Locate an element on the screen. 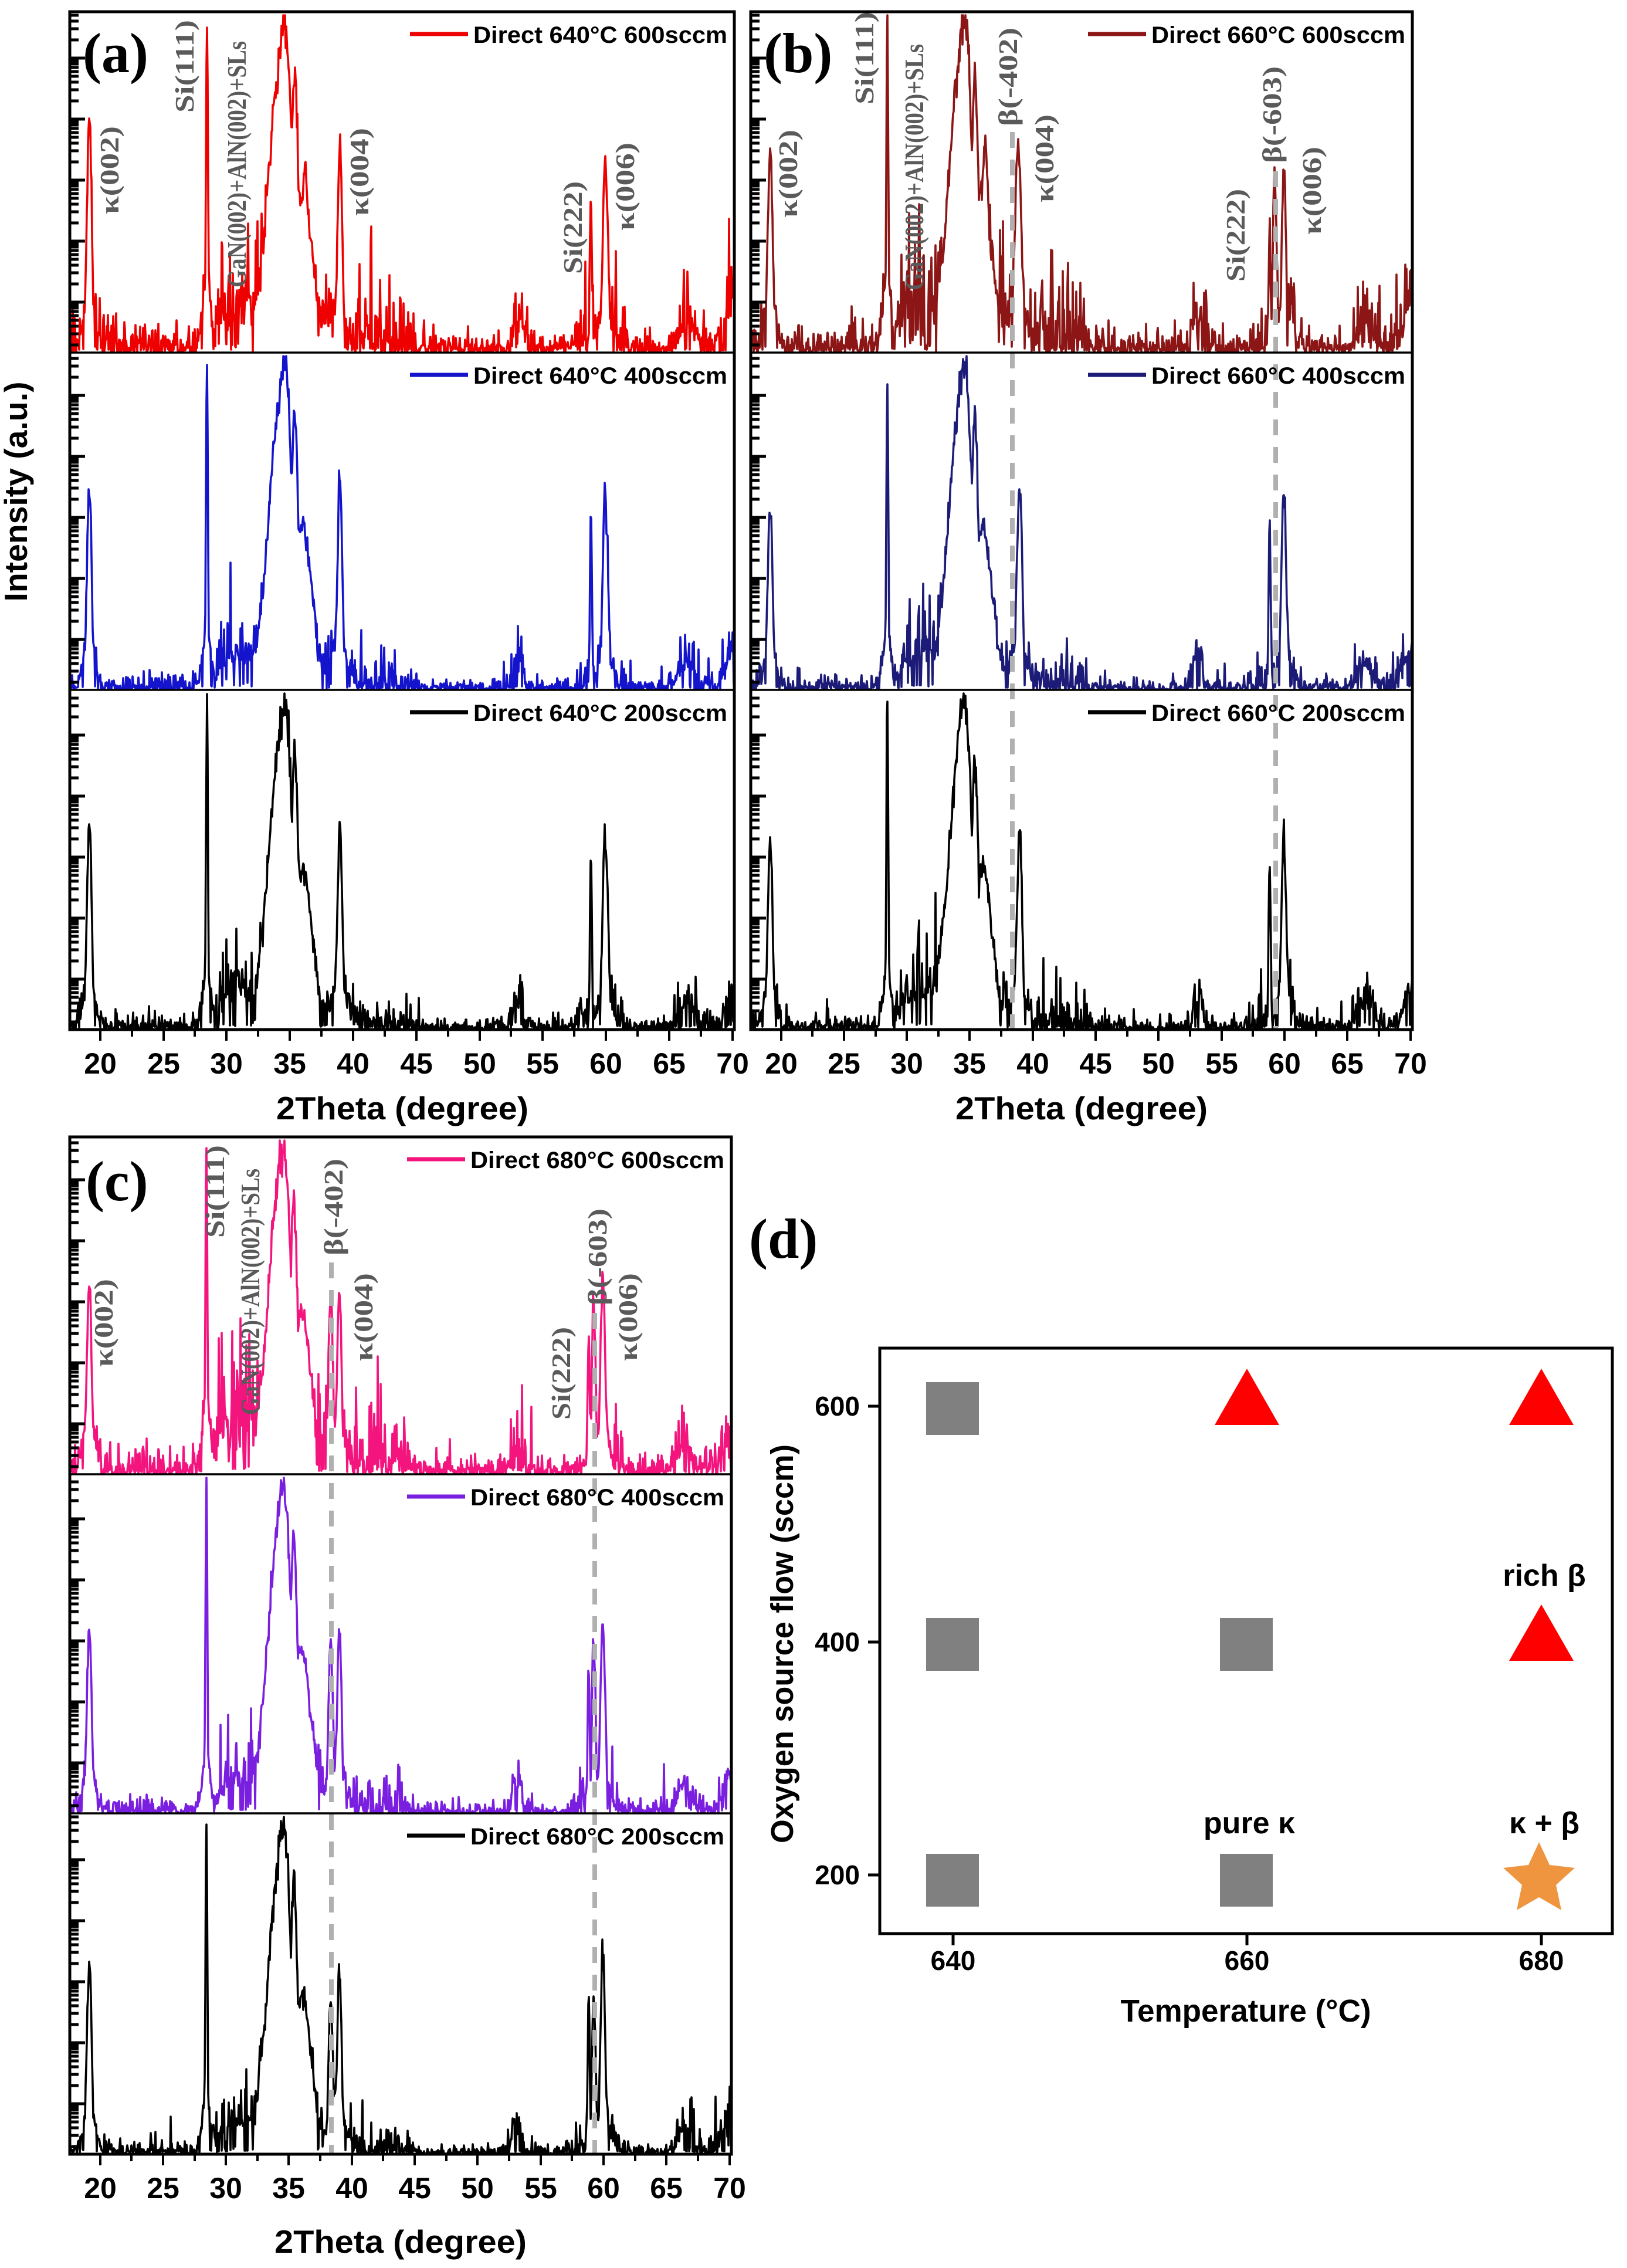 This screenshot has height=2268, width=1627. svg-text: Direct 640°C 600sccm is located at coordinates (600, 35).